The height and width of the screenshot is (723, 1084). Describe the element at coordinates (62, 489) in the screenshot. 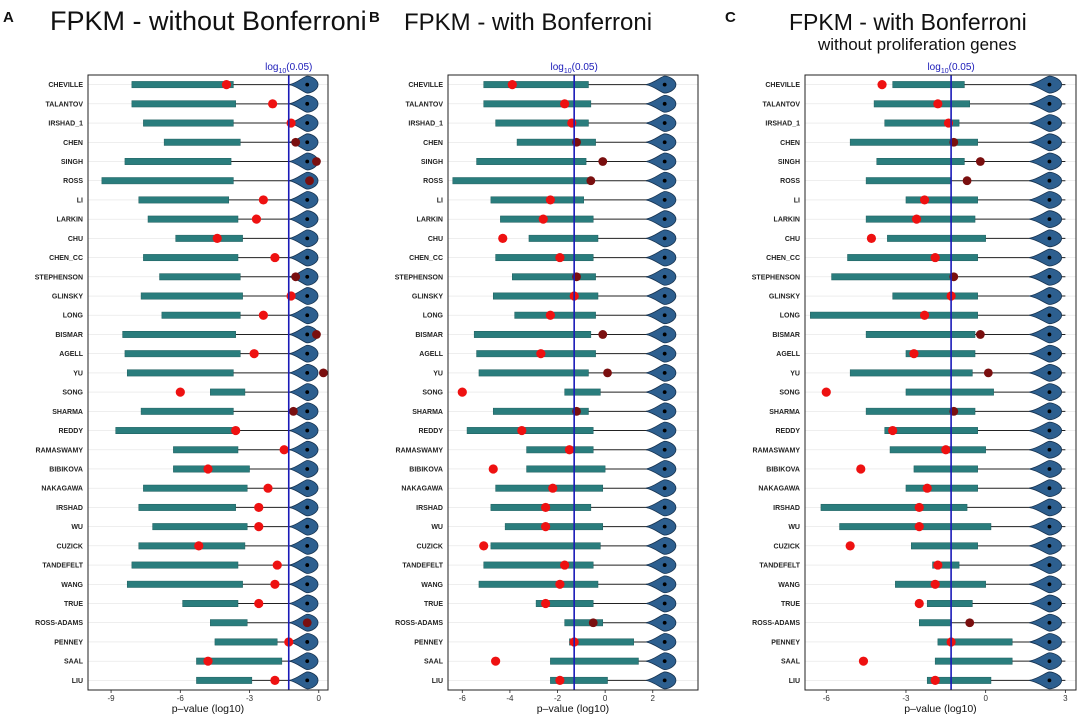

I see `y-tick-label: NAKAGAWA` at that location.